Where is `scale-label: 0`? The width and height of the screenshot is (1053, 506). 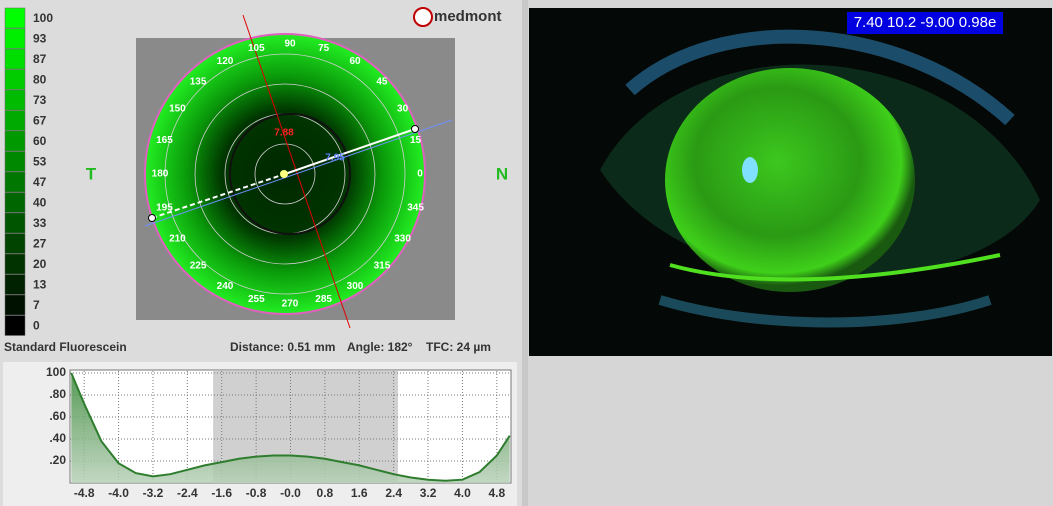
scale-label: 0 is located at coordinates (36, 326).